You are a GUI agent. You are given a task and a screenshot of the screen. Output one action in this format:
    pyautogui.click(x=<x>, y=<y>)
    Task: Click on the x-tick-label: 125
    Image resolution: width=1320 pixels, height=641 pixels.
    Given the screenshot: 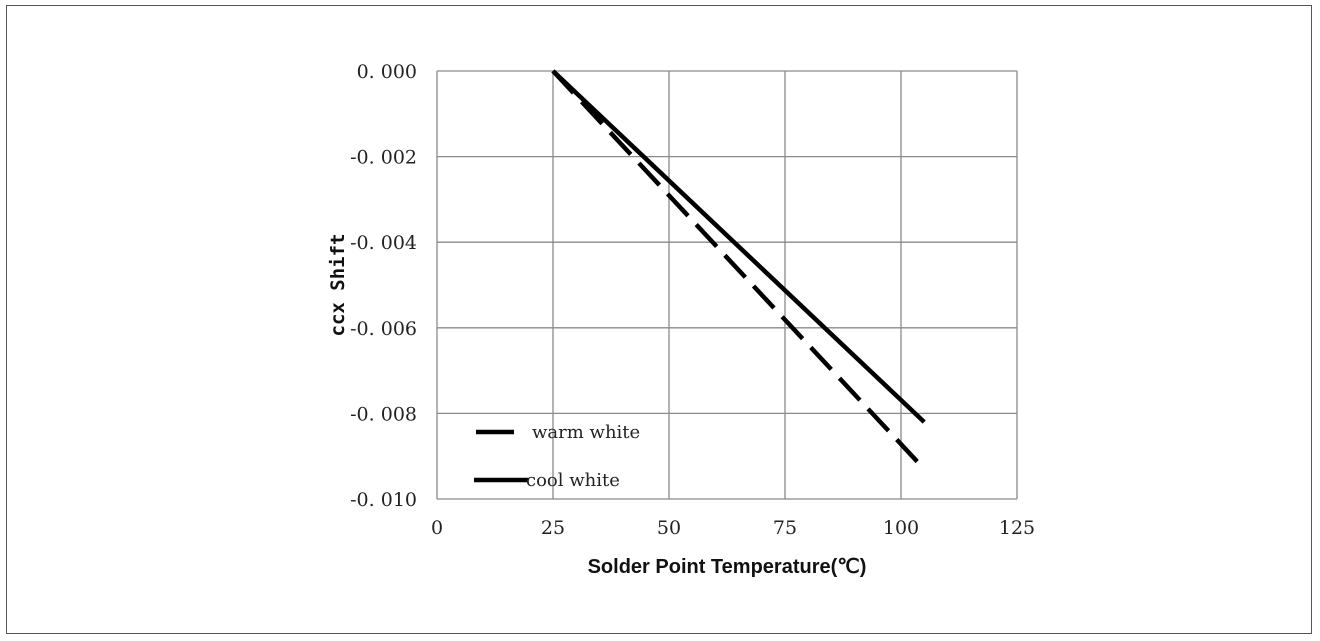 What is the action you would take?
    pyautogui.click(x=1017, y=528)
    